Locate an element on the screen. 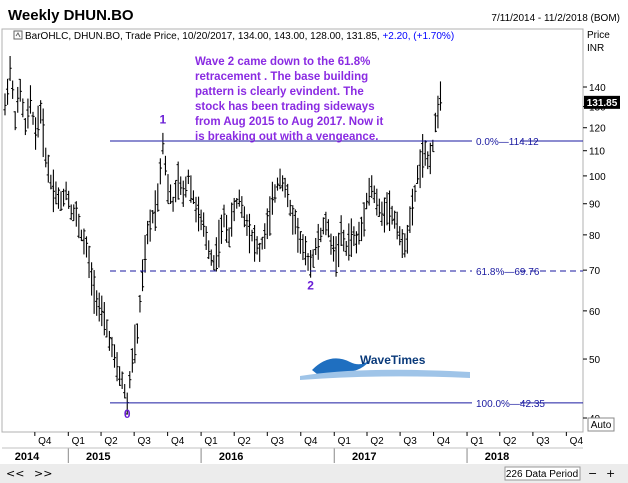 The height and width of the screenshot is (483, 628). annotation-line: from Aug 2015 to Aug 2017. Now it is located at coordinates (289, 122).